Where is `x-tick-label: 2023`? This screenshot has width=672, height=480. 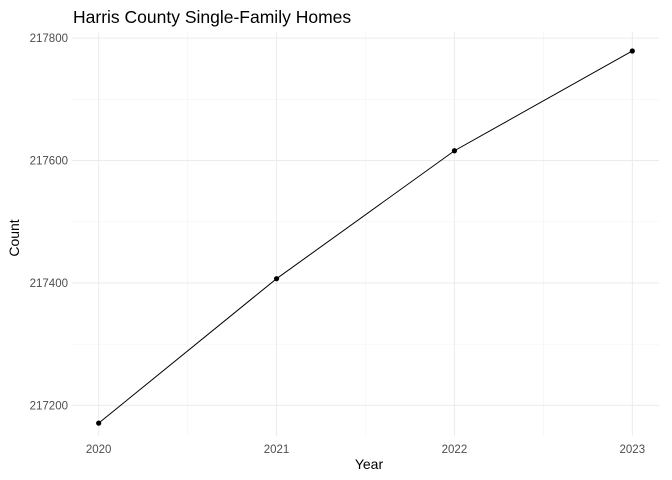
x-tick-label: 2023 is located at coordinates (633, 450).